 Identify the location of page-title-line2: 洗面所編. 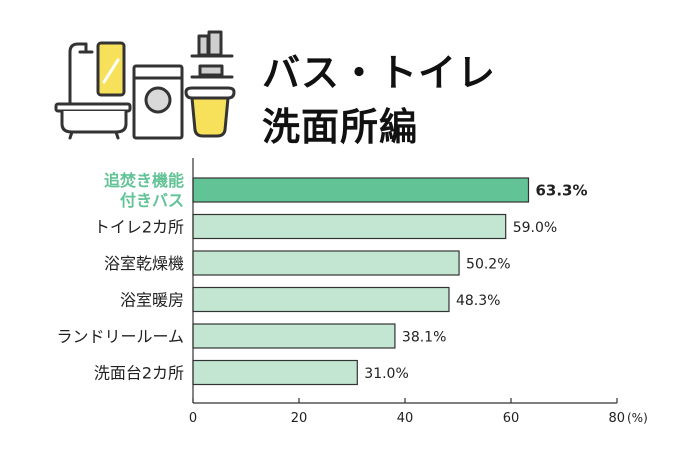
(340, 127).